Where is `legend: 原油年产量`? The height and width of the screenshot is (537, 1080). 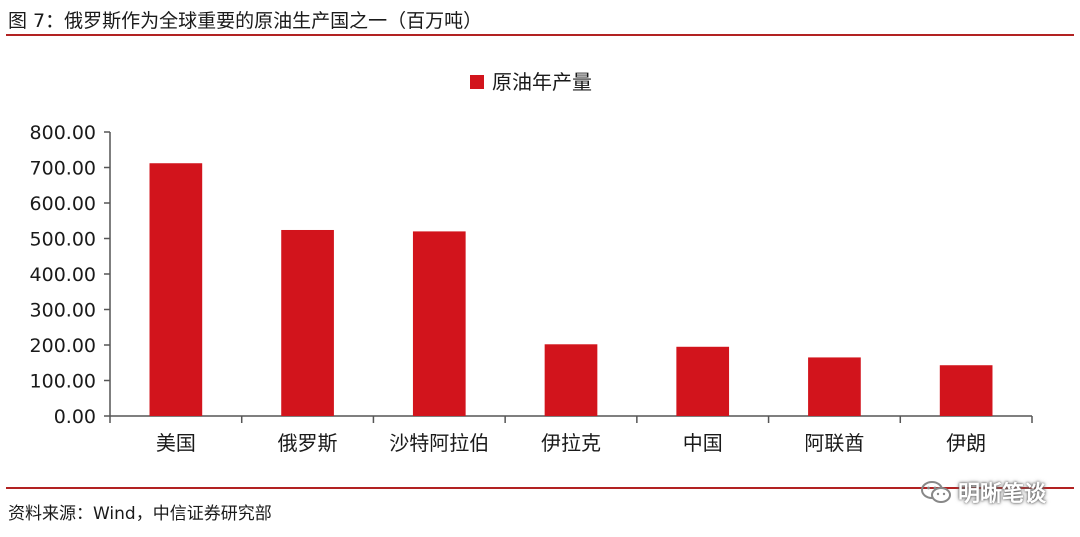
legend: 原油年产量 is located at coordinates (531, 82).